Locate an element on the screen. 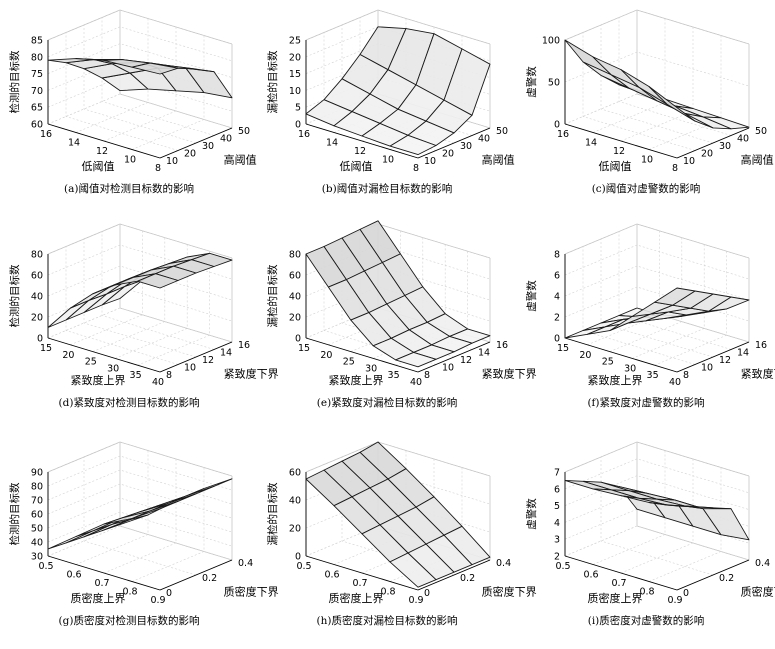  x-tick-label: 15 is located at coordinates (304, 348).